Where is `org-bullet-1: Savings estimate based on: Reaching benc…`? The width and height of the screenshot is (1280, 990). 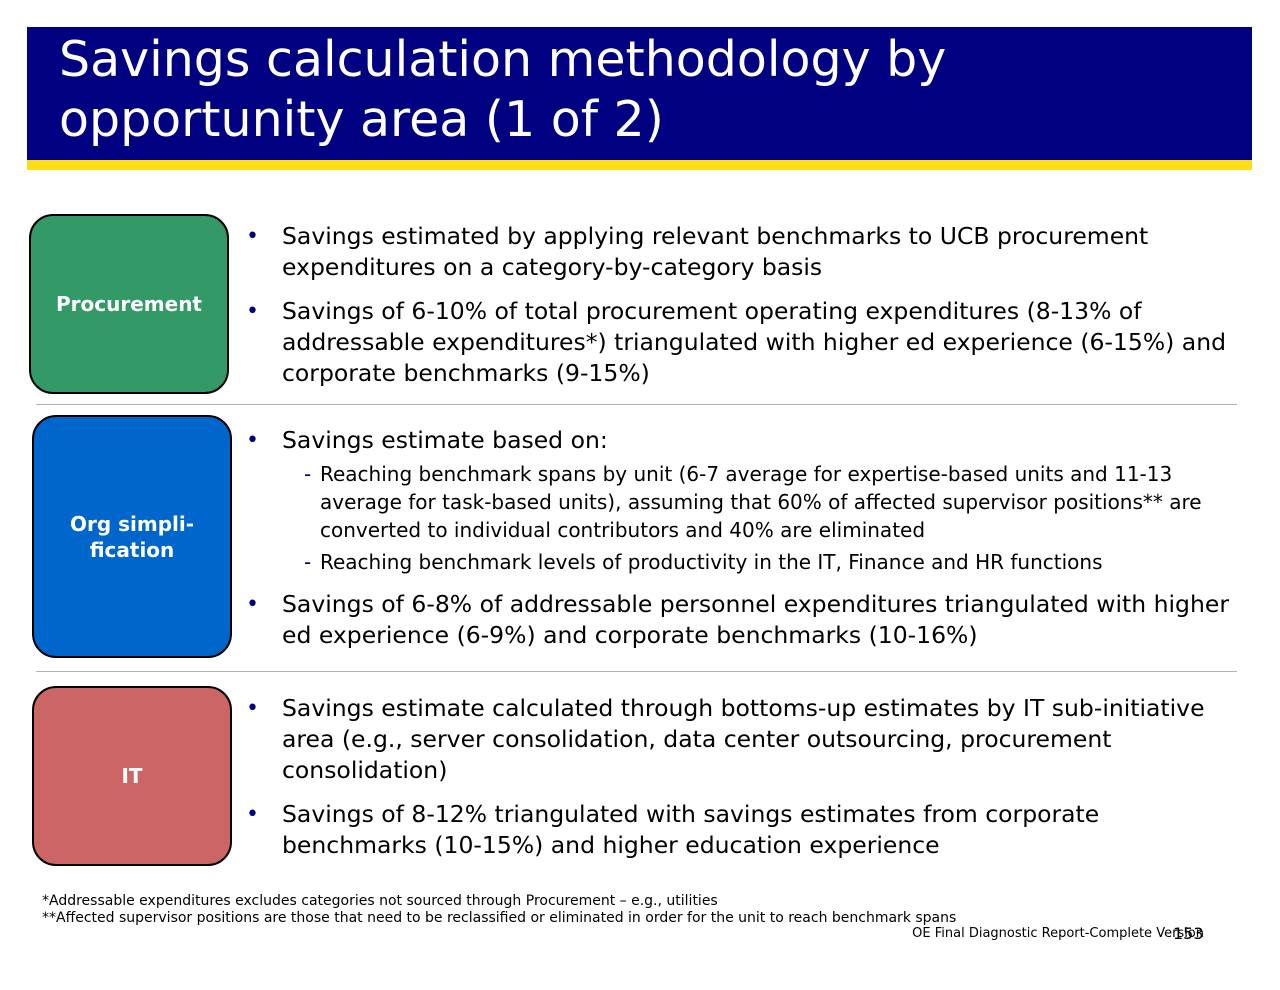 org-bullet-1: Savings estimate based on: Reaching benc… is located at coordinates (746, 500).